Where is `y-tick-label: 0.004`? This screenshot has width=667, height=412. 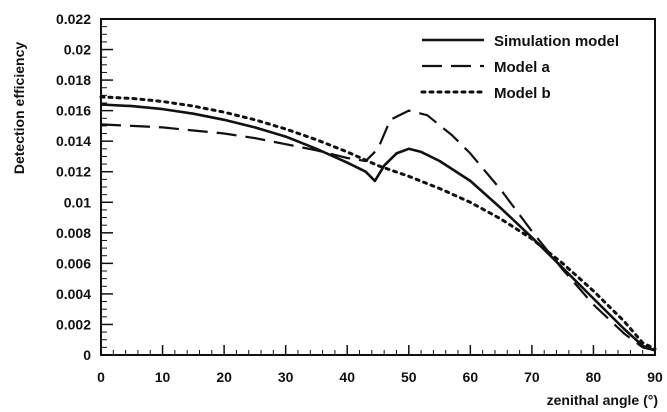
y-tick-label: 0.004 is located at coordinates (73, 294).